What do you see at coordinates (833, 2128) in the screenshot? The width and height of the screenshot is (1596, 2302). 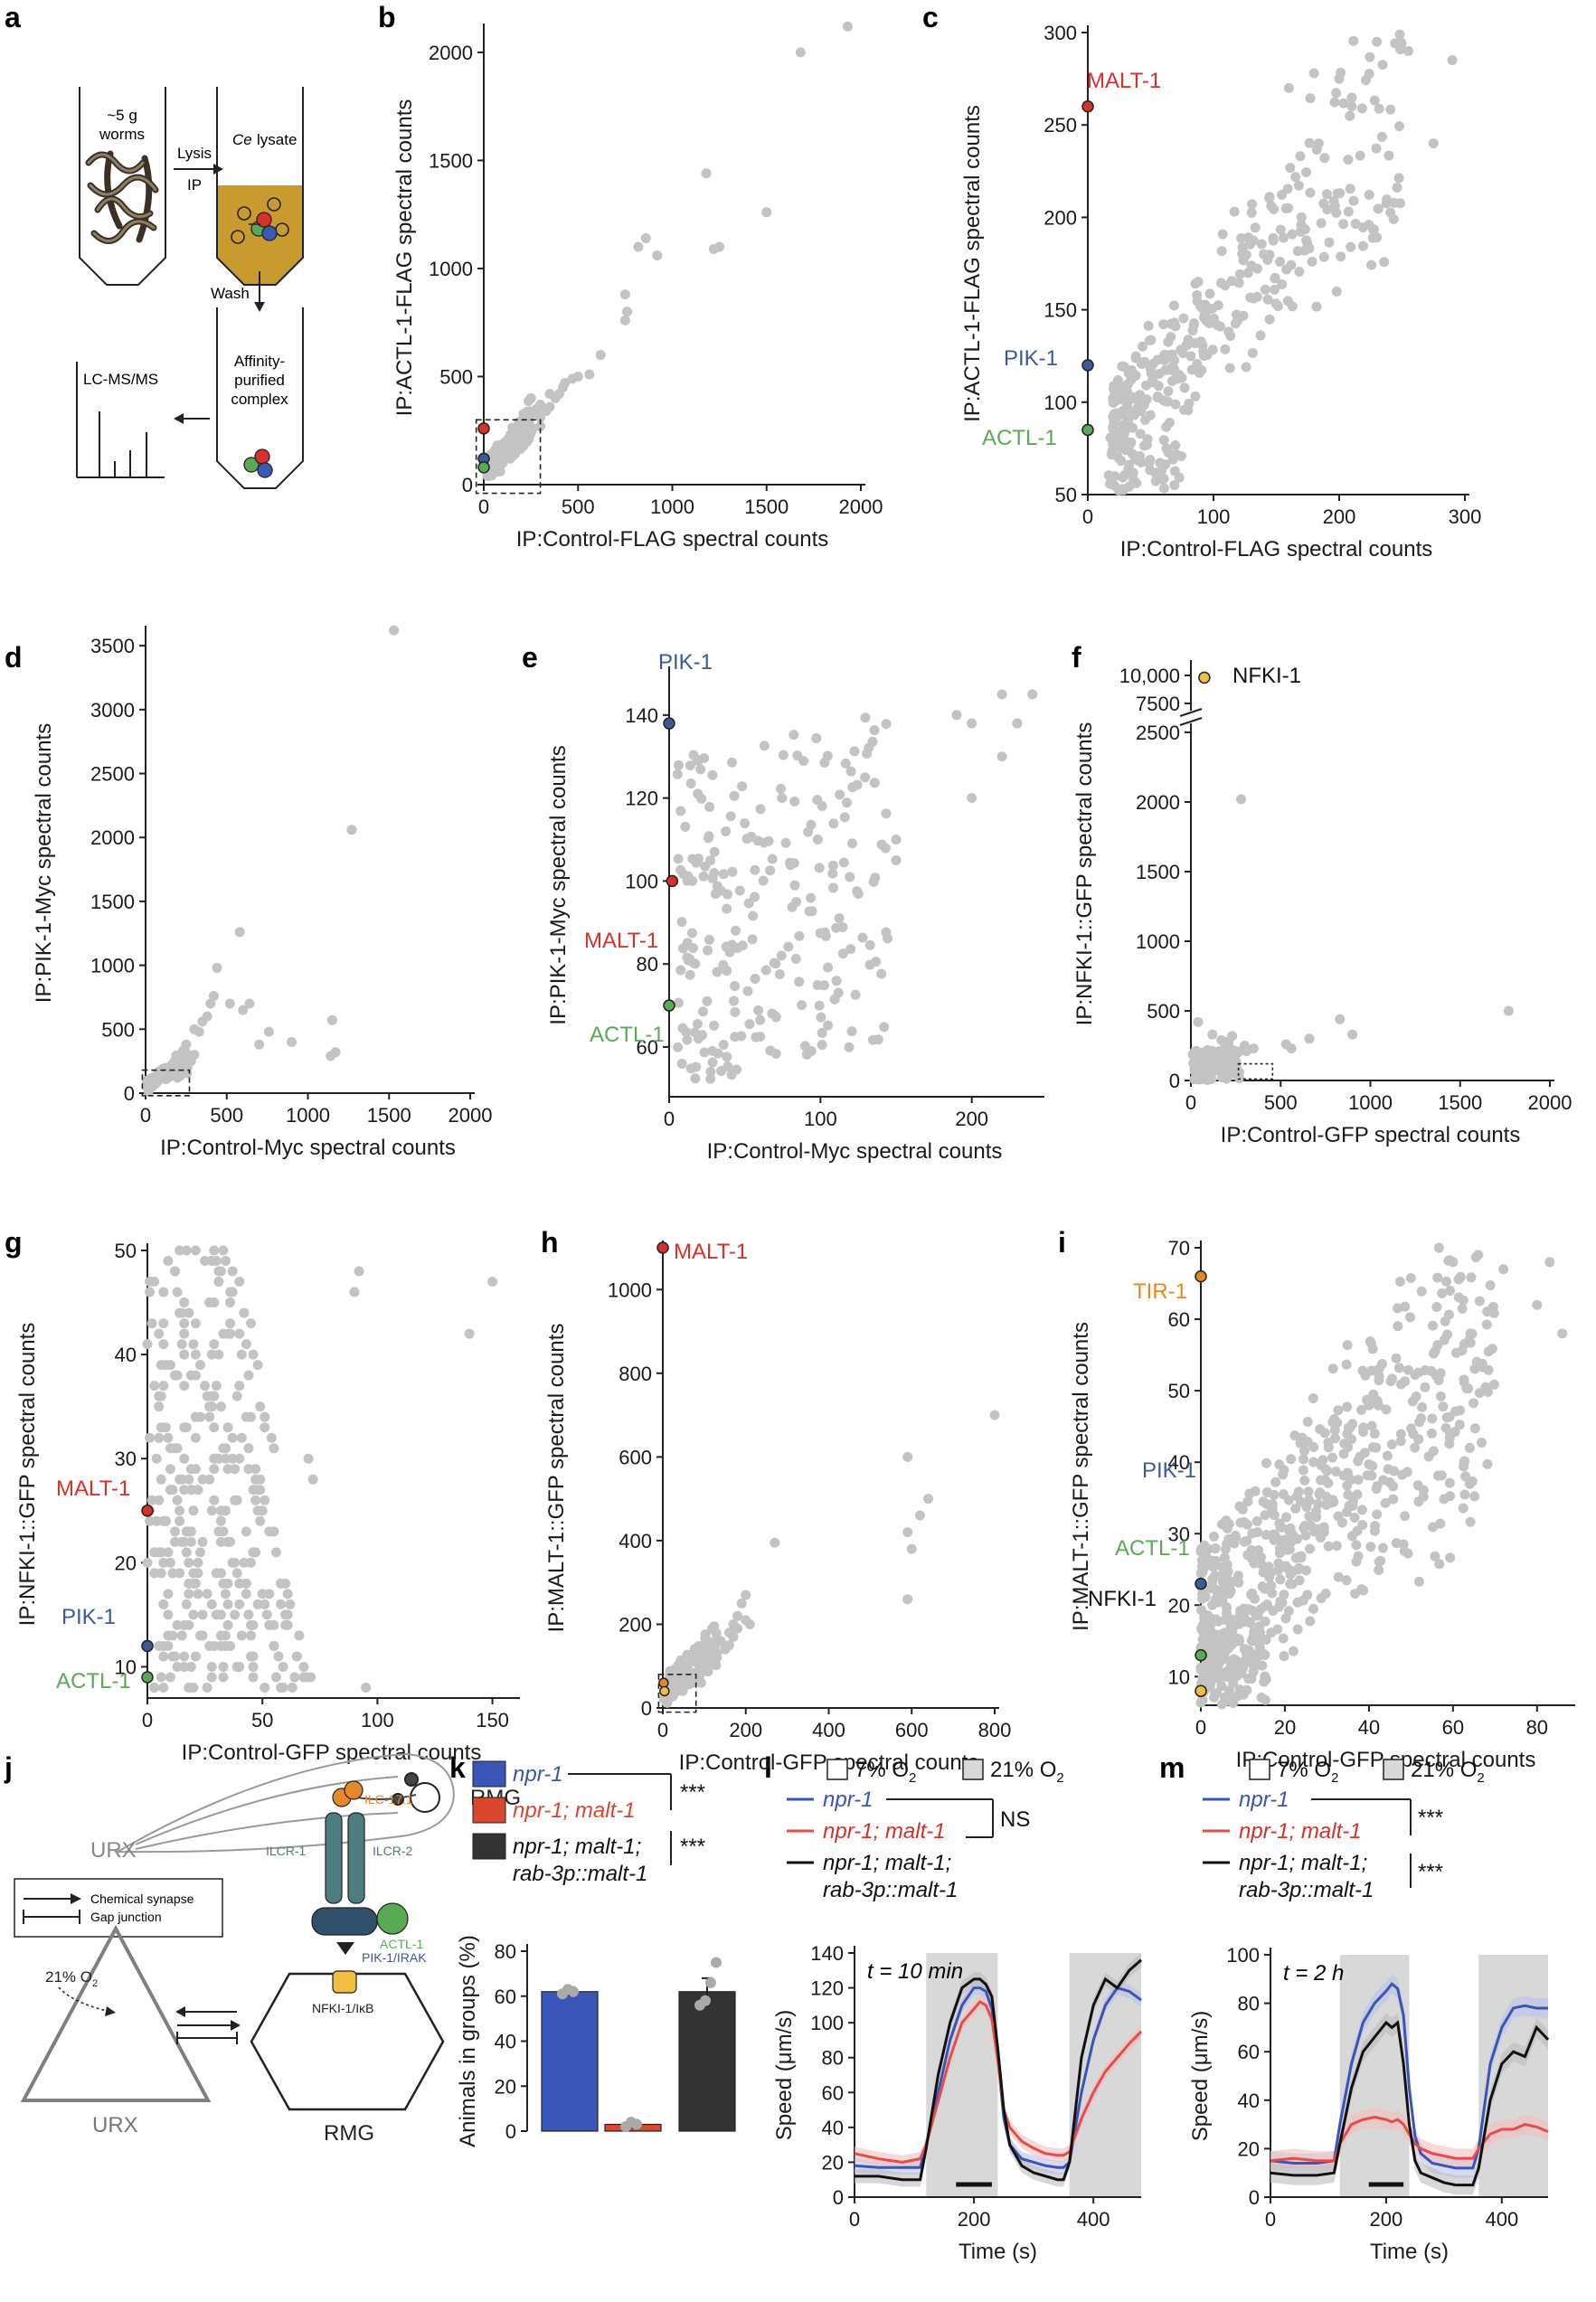 I see `l-ytick-label: 40` at bounding box center [833, 2128].